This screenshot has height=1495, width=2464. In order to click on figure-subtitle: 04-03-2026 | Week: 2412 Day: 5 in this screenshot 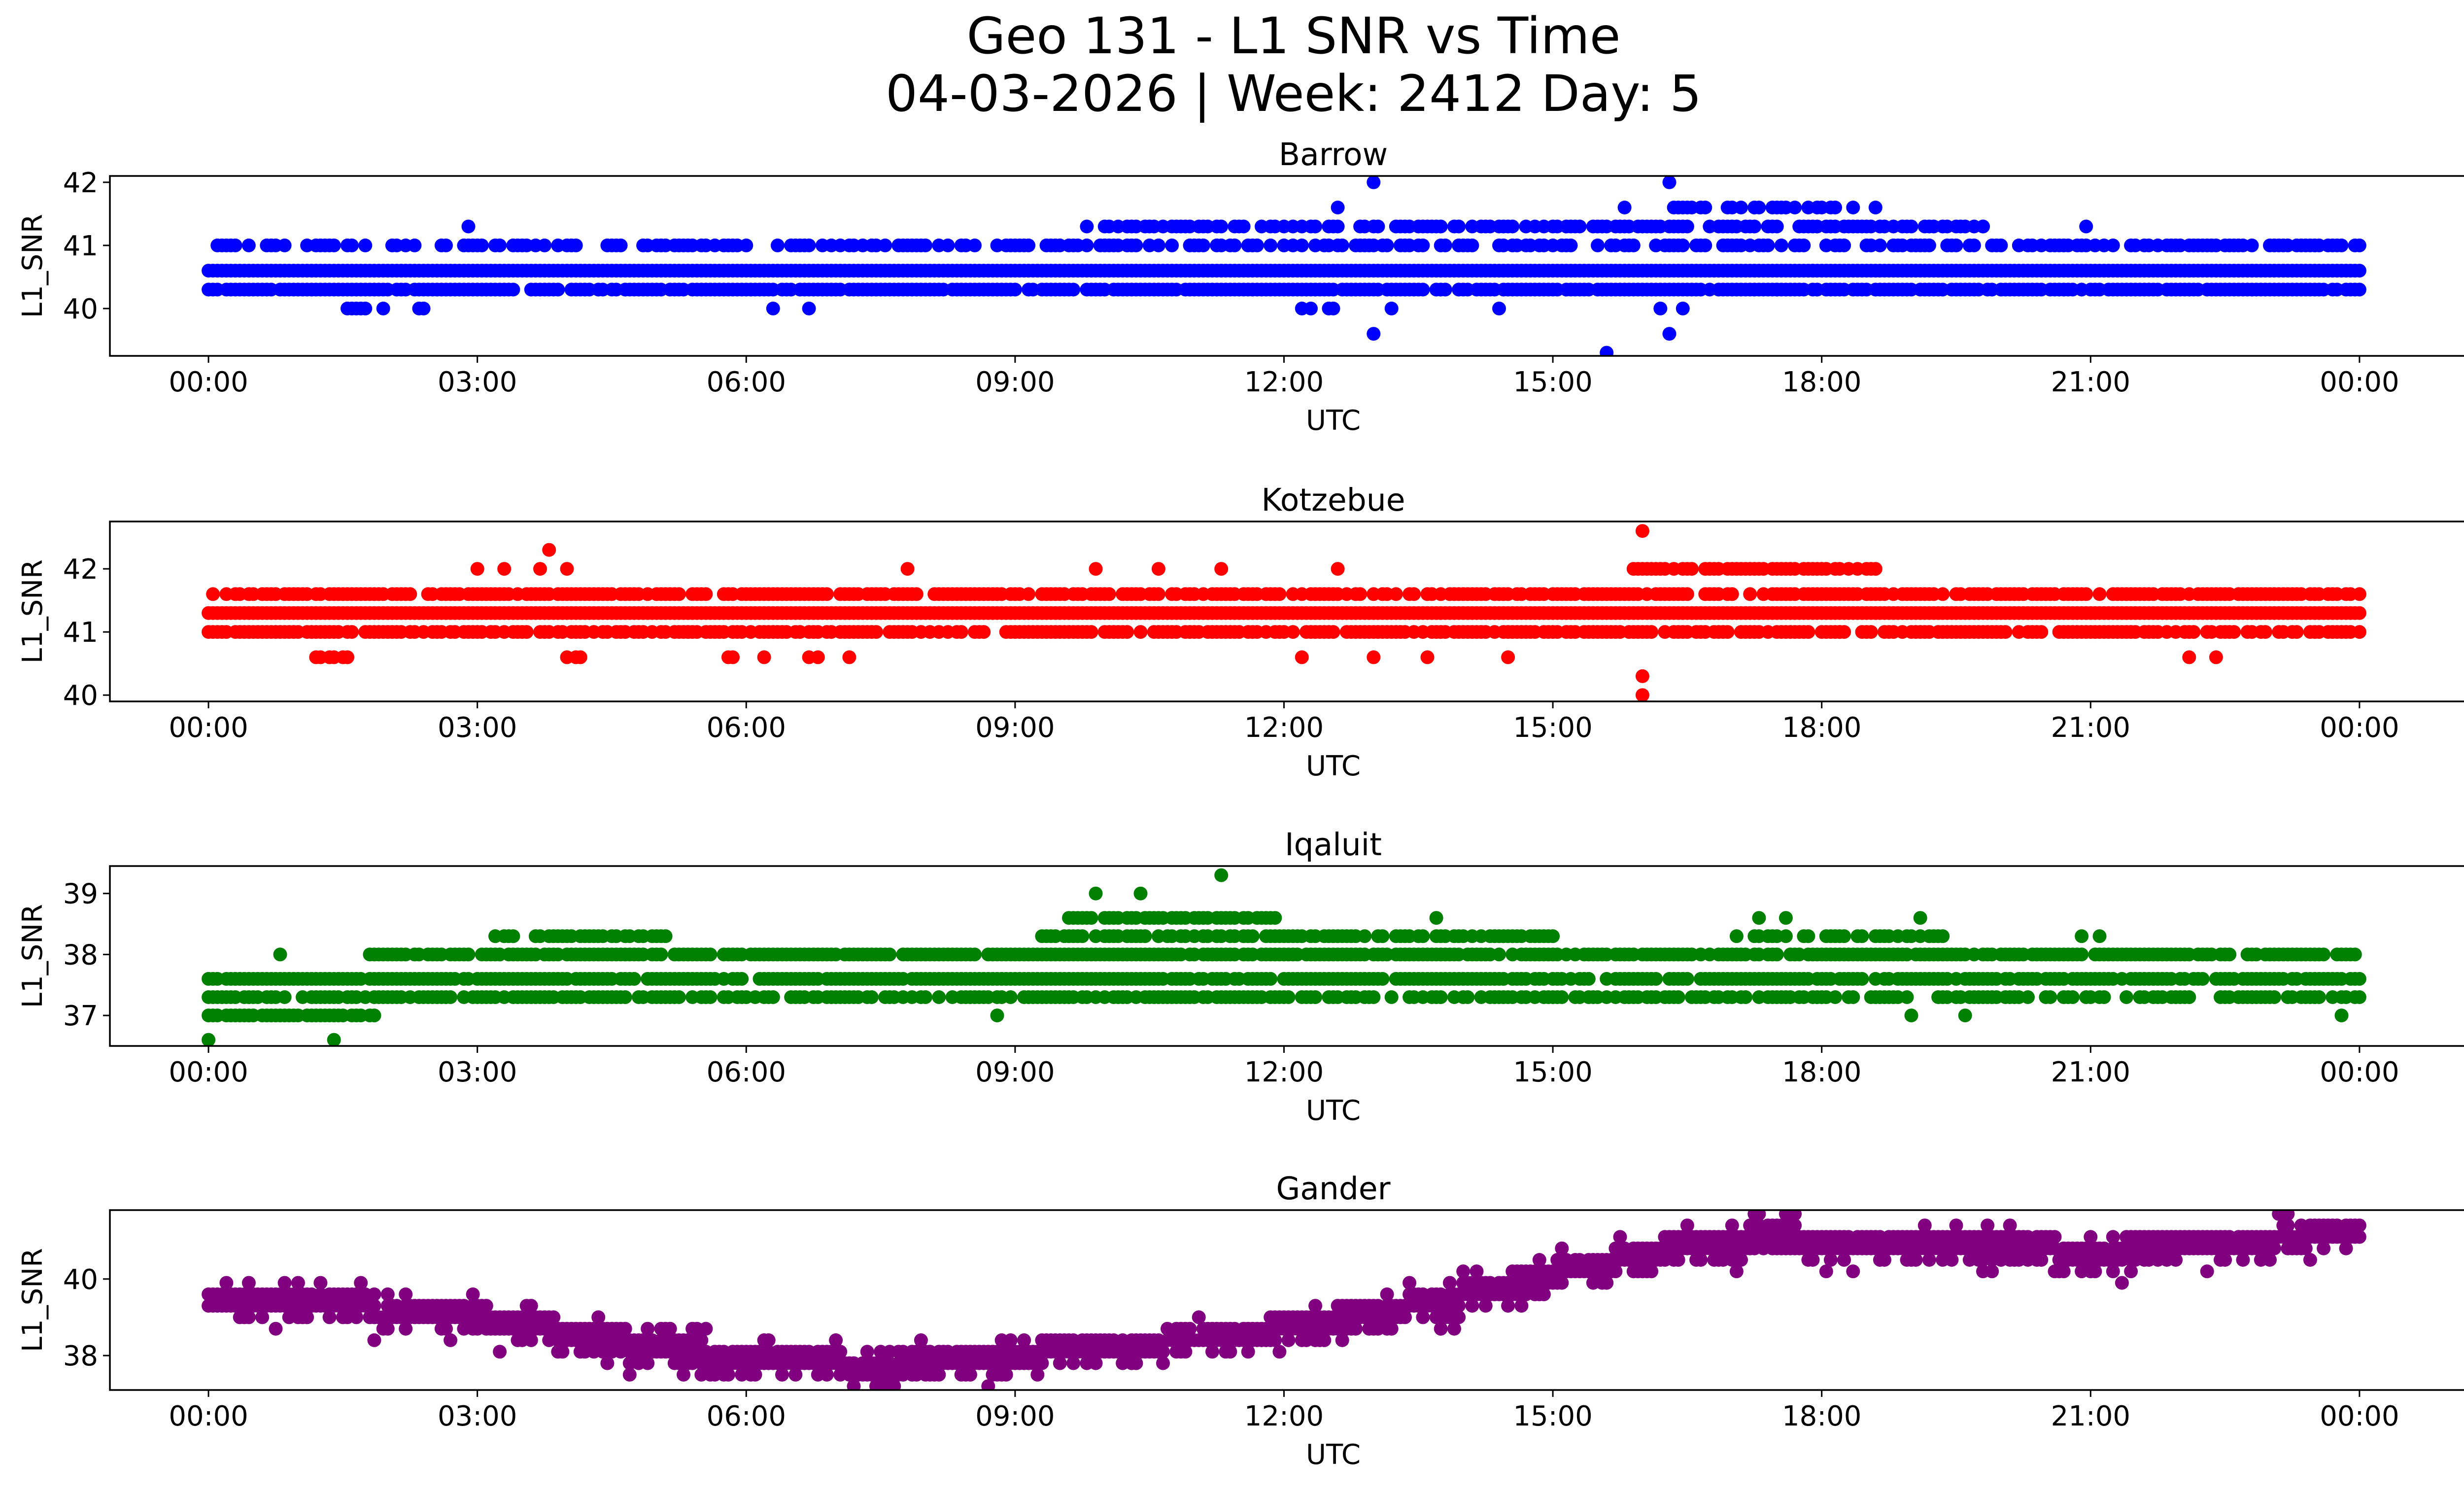, I will do `click(1294, 94)`.